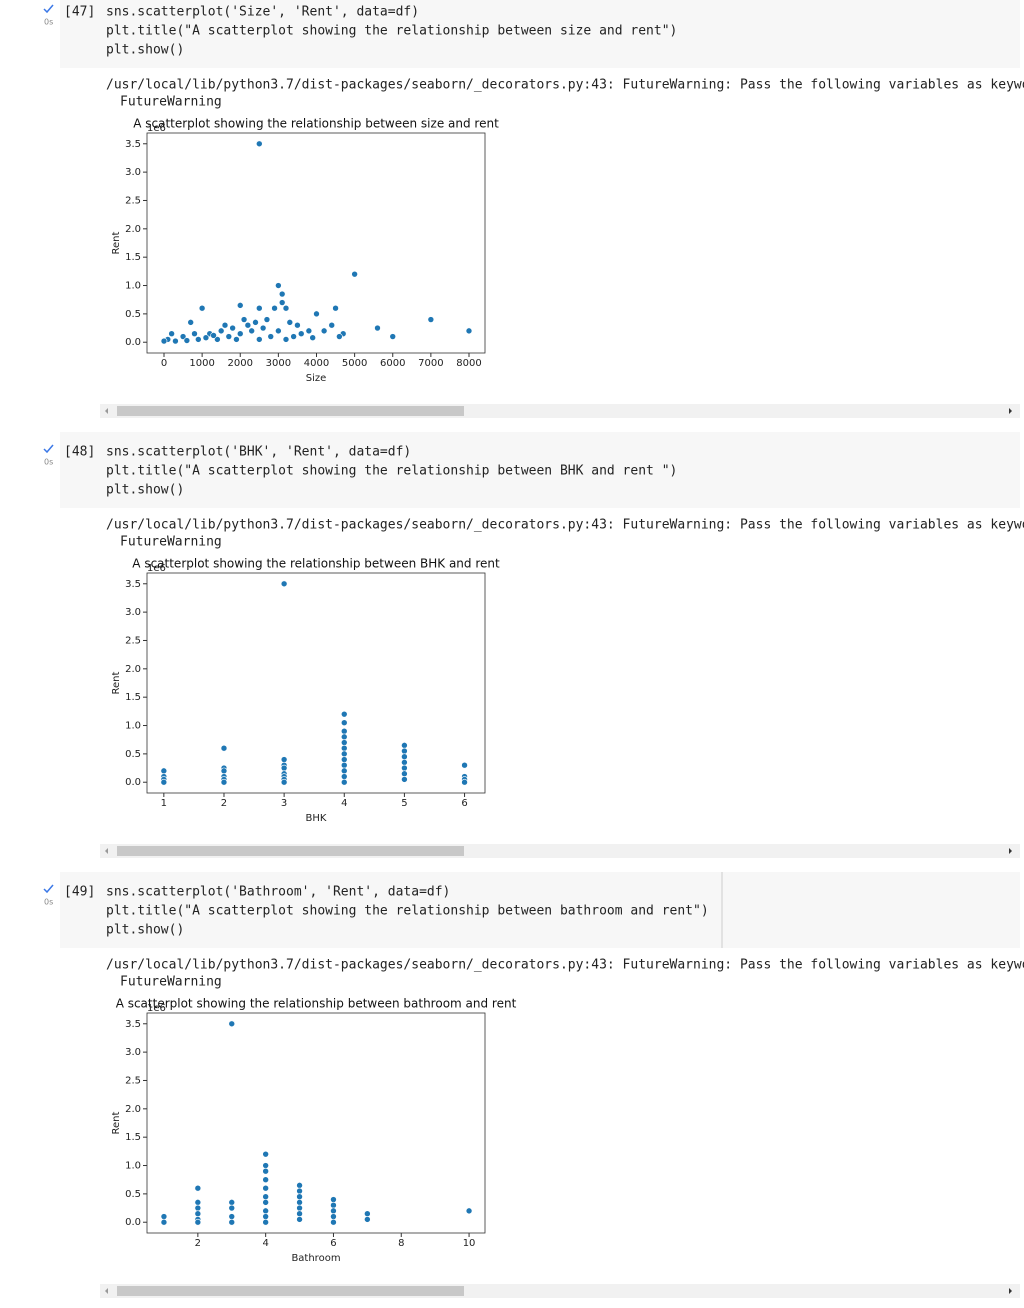  Describe the element at coordinates (262, 12) in the screenshot. I see `code-line: sns.scatterplot('Size', 'Rent', data=df)` at that location.